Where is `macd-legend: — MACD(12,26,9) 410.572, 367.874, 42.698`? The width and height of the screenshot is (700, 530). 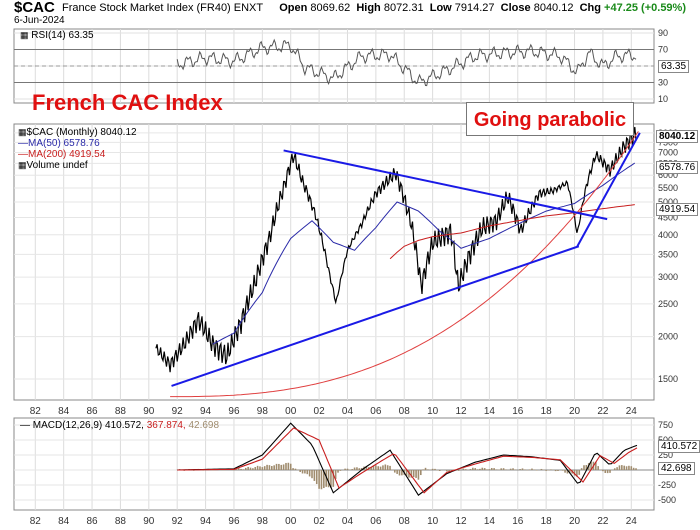 macd-legend: — MACD(12,26,9) 410.572, 367.874, 42.698 is located at coordinates (120, 425).